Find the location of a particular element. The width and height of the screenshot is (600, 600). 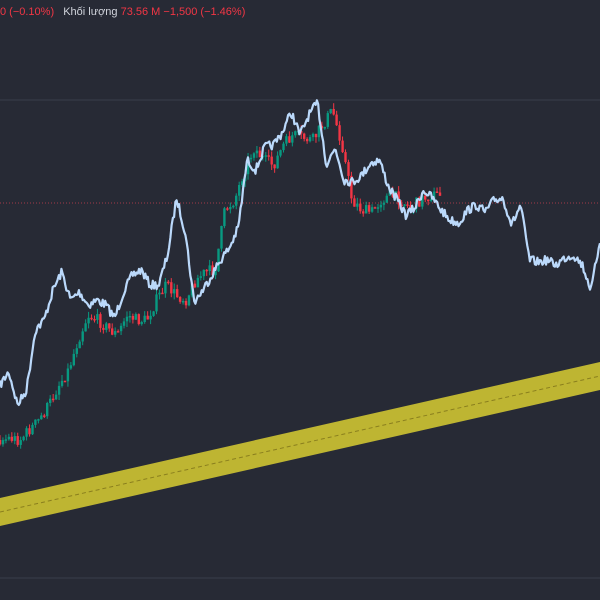

price-change-text: 0 (−0.10%) is located at coordinates (27, 12).